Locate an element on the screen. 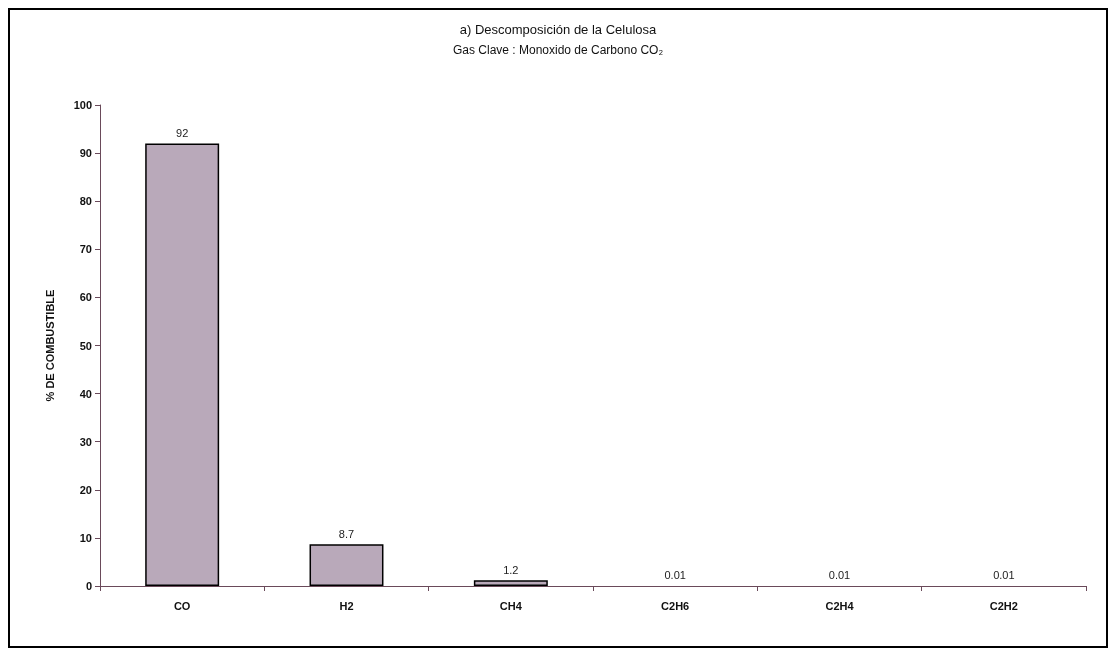 The height and width of the screenshot is (659, 1117). x-tick-label: CH4 is located at coordinates (511, 605).